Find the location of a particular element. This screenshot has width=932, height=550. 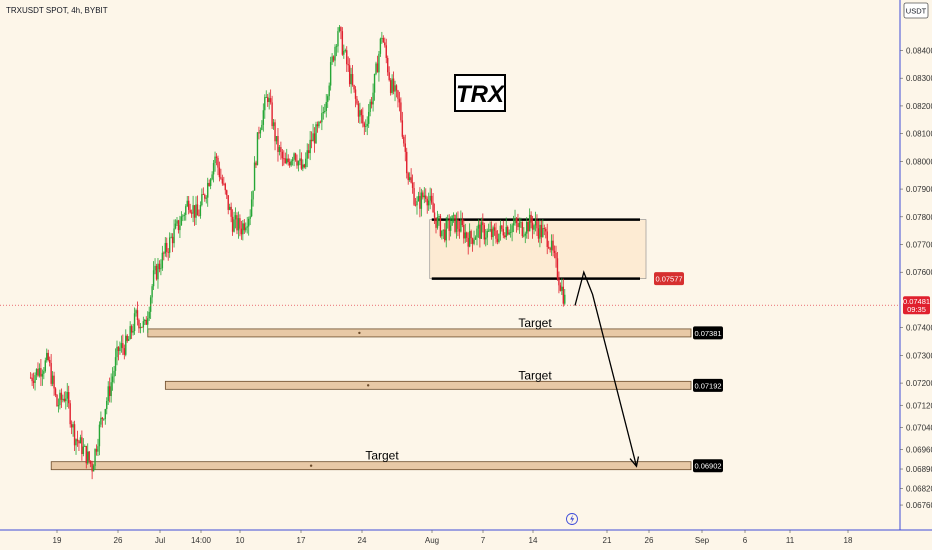

lightning-icon-bolt is located at coordinates (572, 519).